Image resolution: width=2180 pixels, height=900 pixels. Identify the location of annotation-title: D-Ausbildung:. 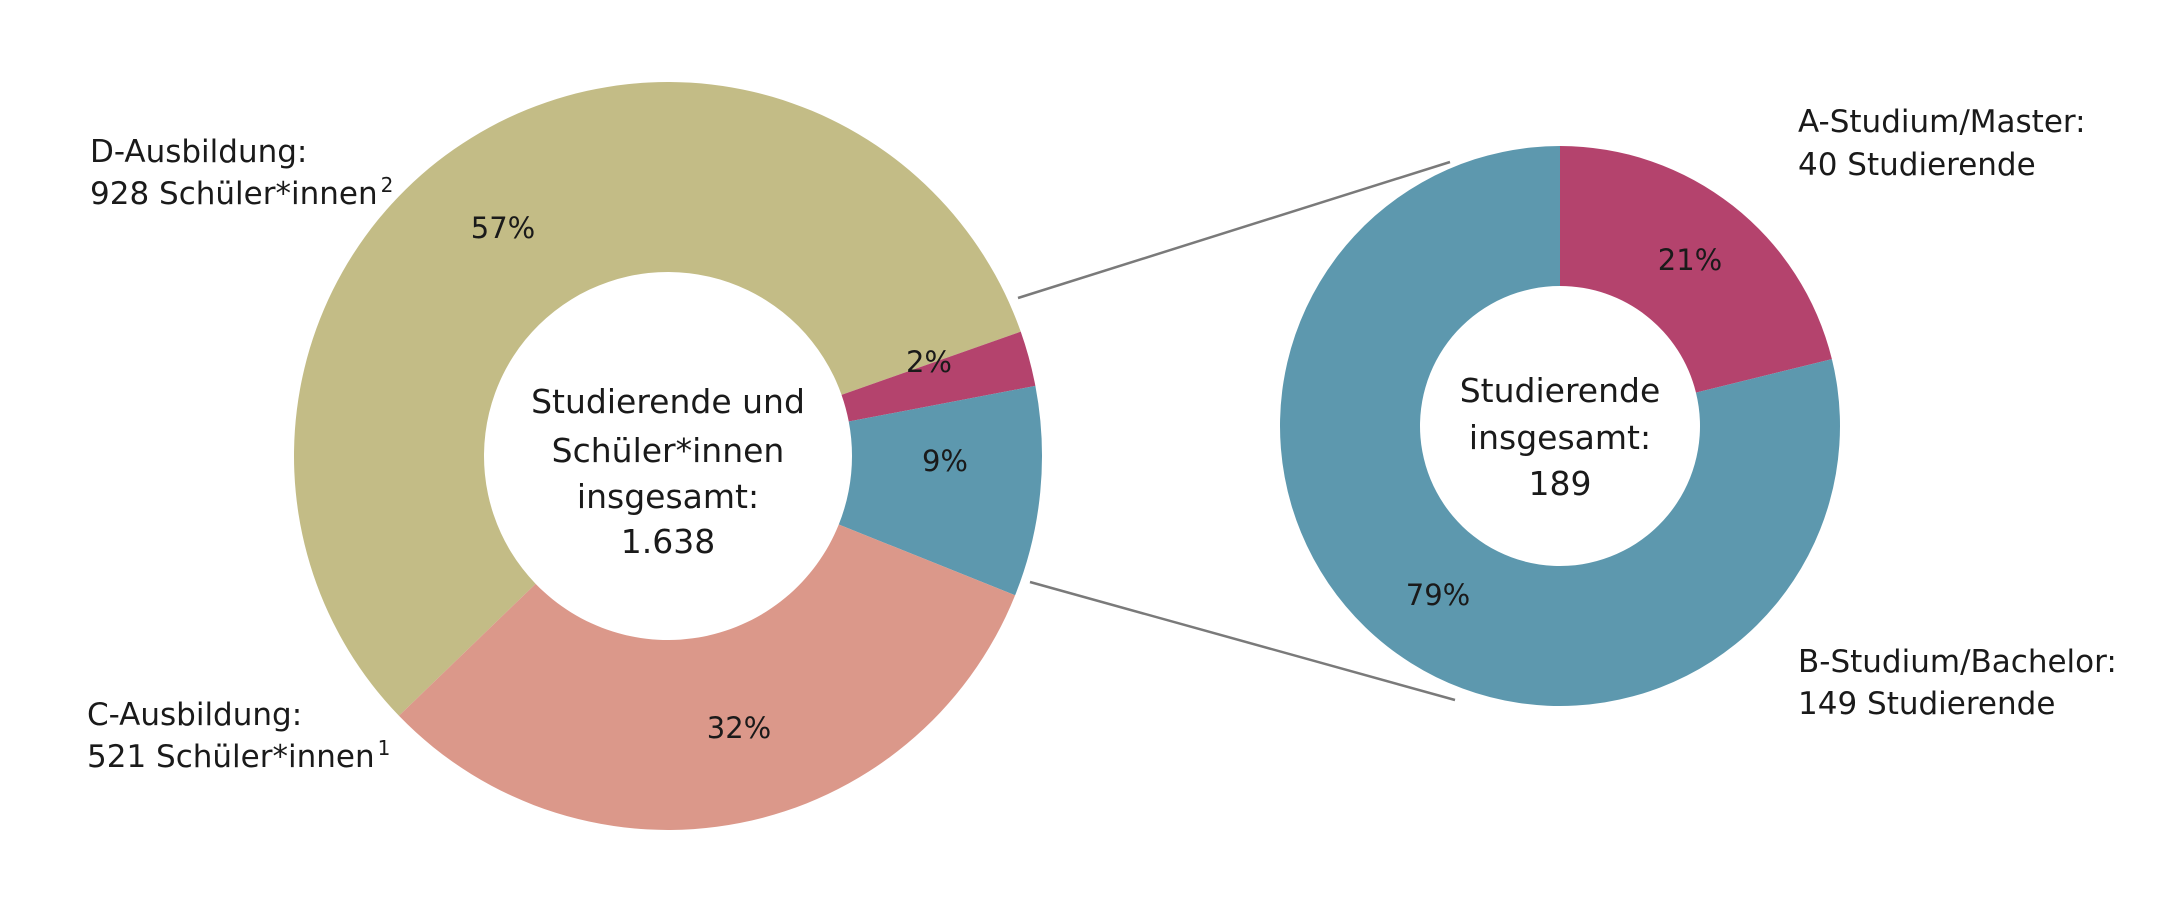
(198, 152).